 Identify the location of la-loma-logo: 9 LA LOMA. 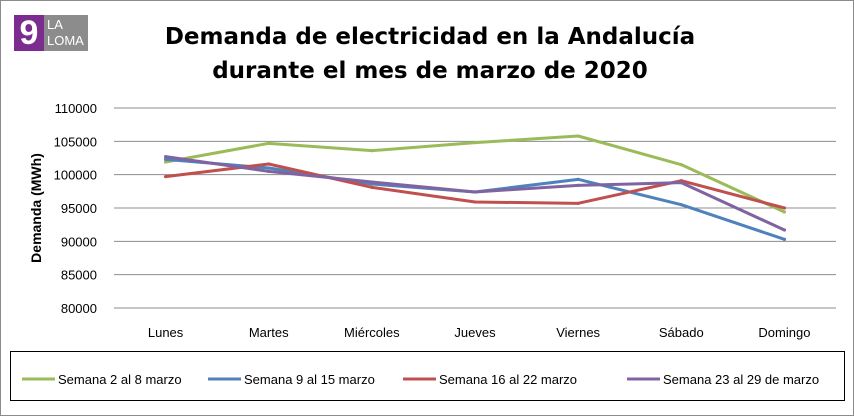
(51, 33).